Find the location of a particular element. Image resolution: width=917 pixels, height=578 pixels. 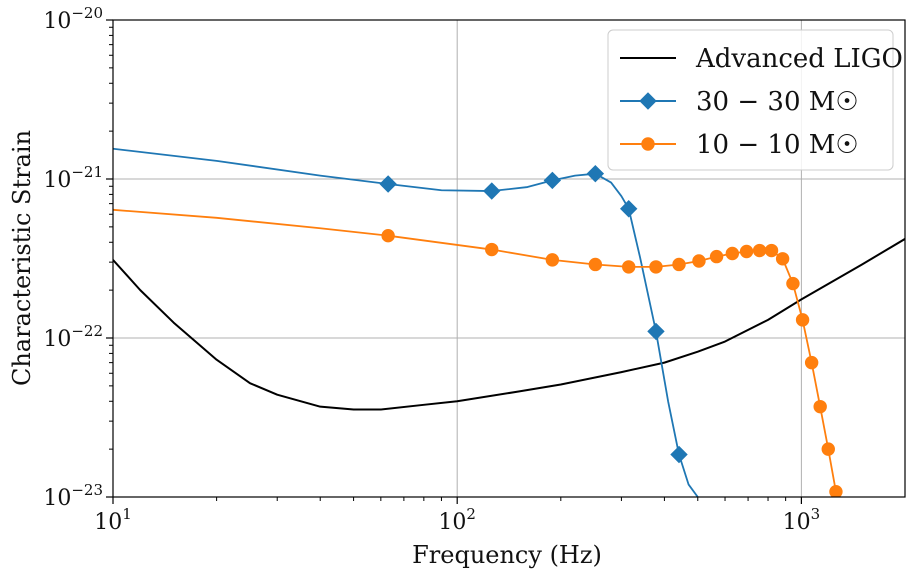

legend-box is located at coordinates (750, 100).